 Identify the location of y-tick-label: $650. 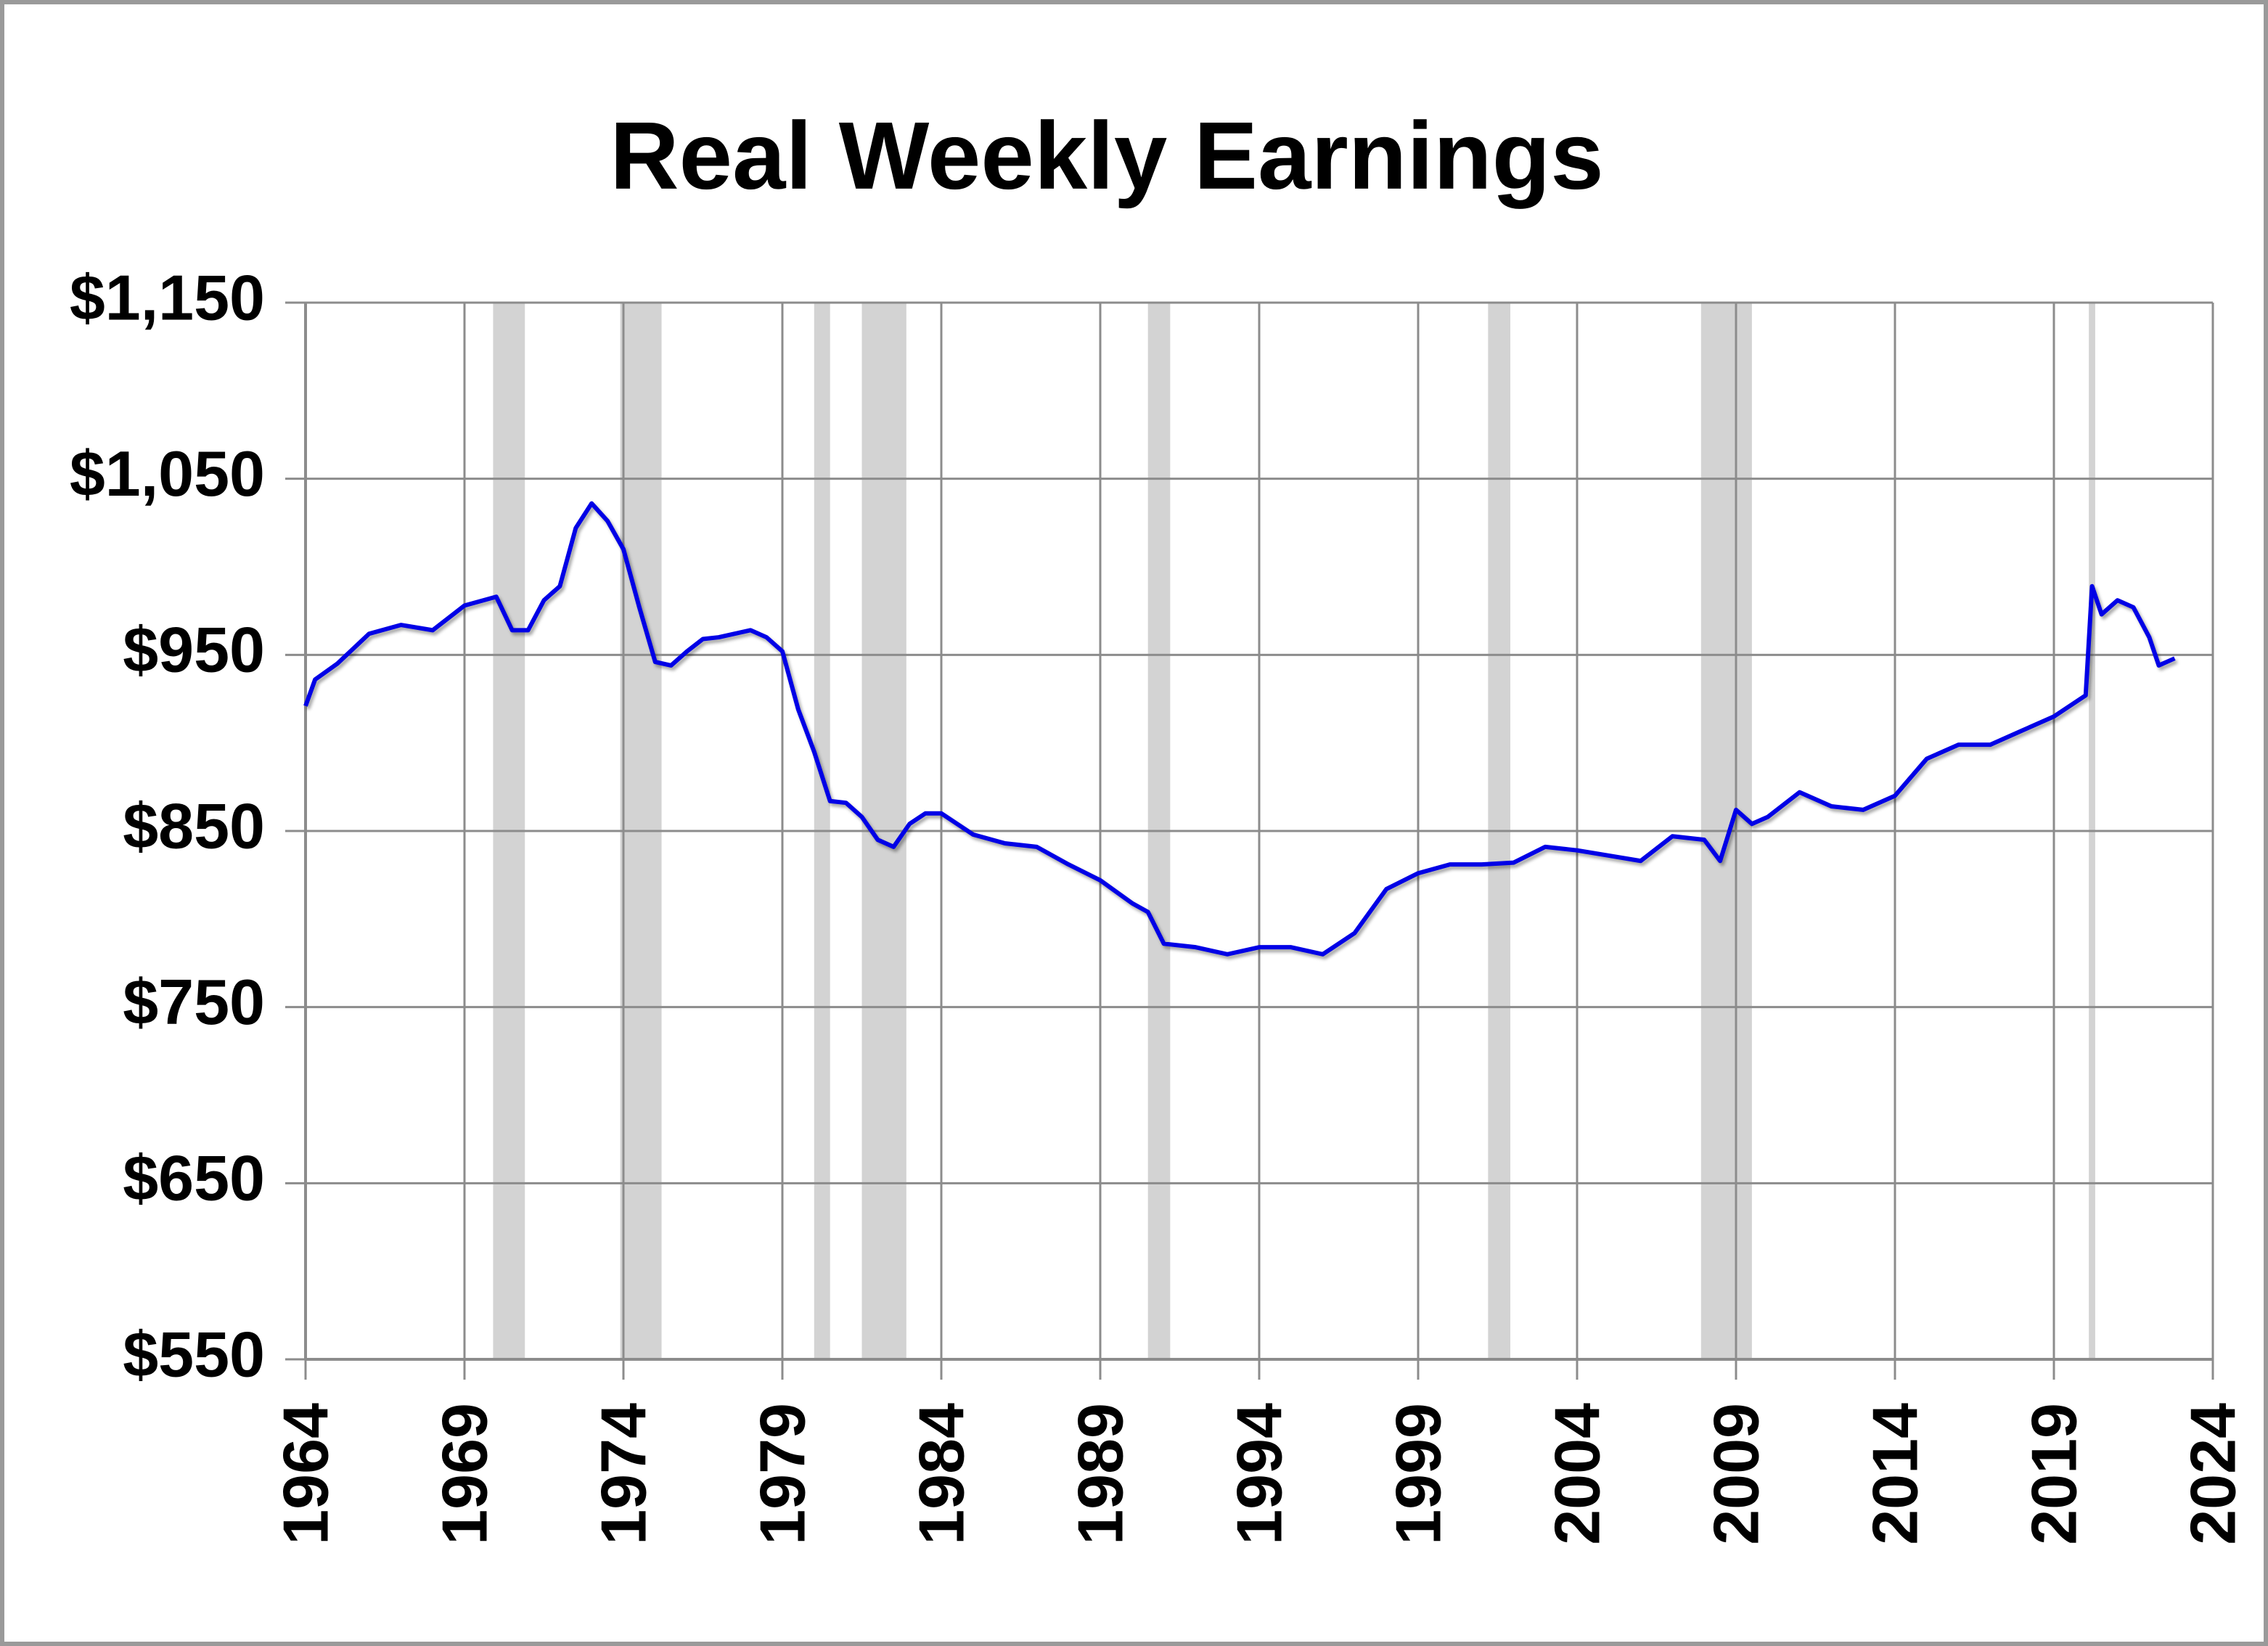
(194, 1178).